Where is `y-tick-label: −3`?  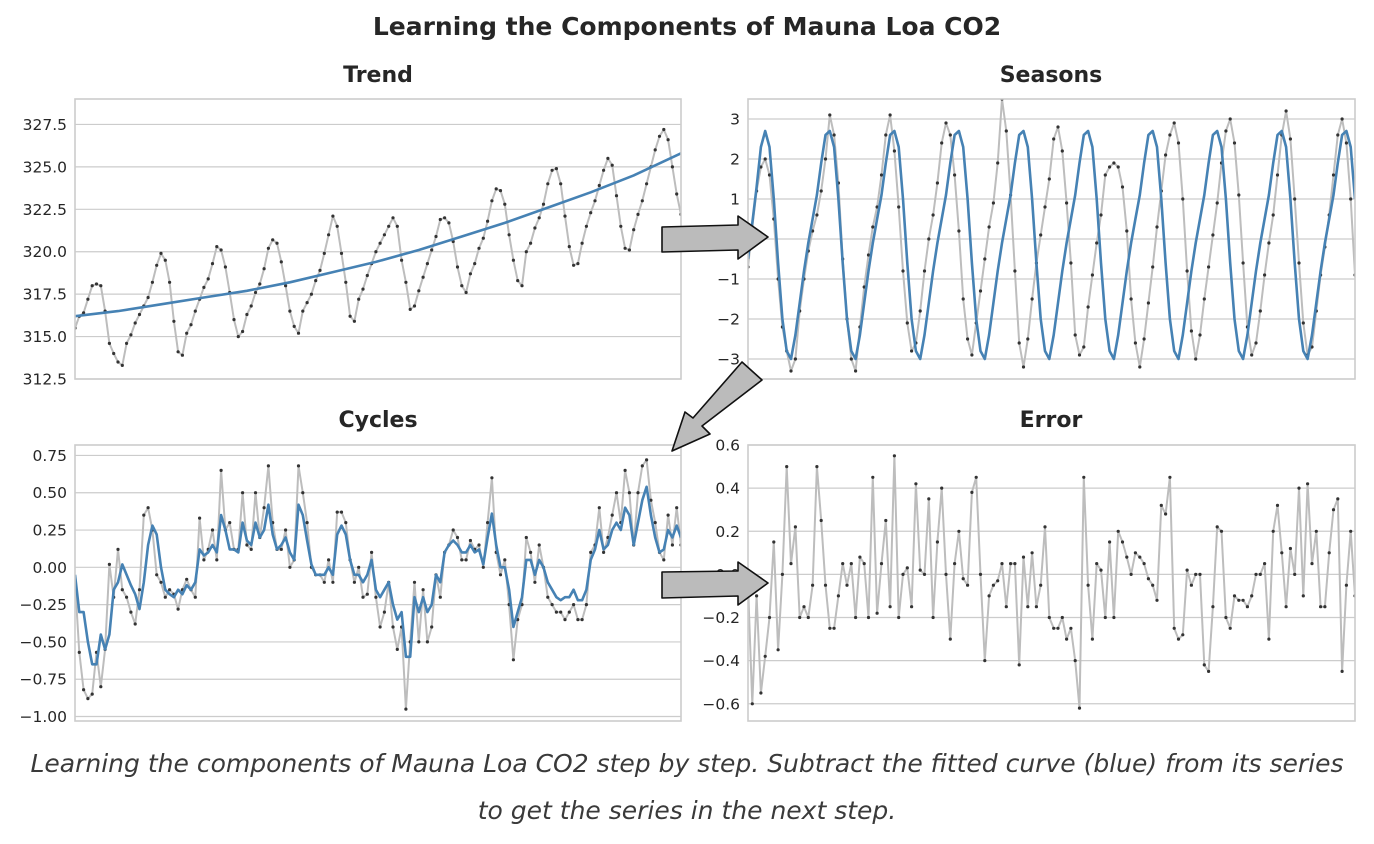
y-tick-label: −3 is located at coordinates (728, 360).